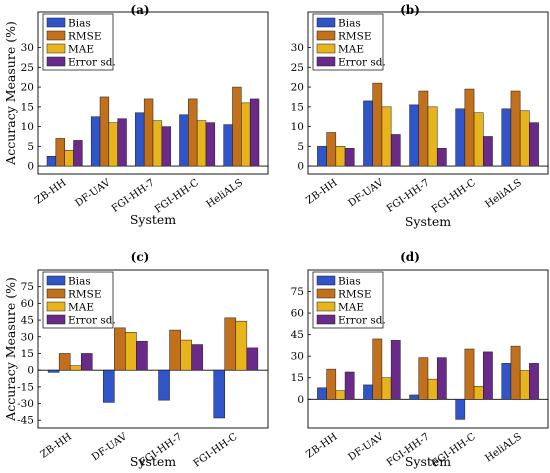 Image resolution: width=550 pixels, height=473 pixels. I want to click on x-axis-label: System, so click(428, 461).